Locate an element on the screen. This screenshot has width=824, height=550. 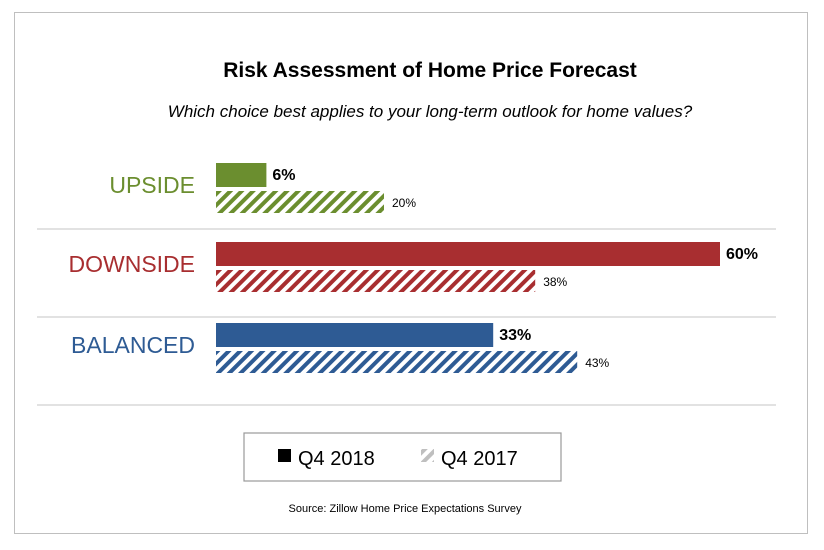
category-label-balanced: BALANCED is located at coordinates (133, 345).